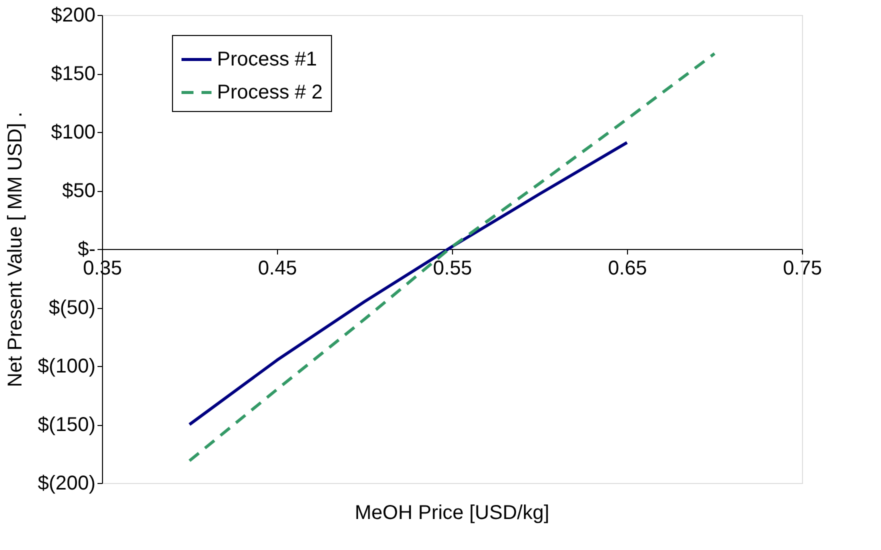 The height and width of the screenshot is (550, 881). Describe the element at coordinates (802, 269) in the screenshot. I see `x-tick-label: 0.75` at that location.